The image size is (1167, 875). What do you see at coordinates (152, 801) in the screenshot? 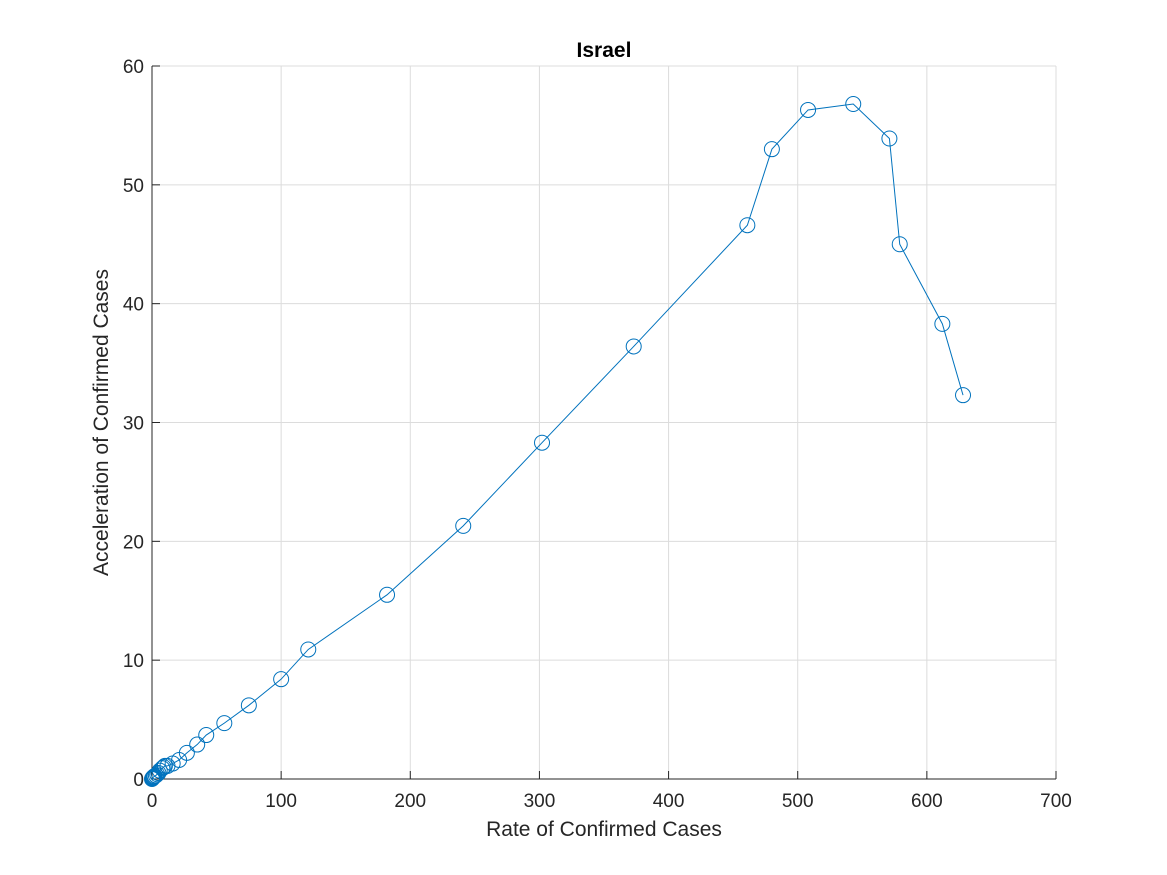
I see `x-tick-label: 0` at bounding box center [152, 801].